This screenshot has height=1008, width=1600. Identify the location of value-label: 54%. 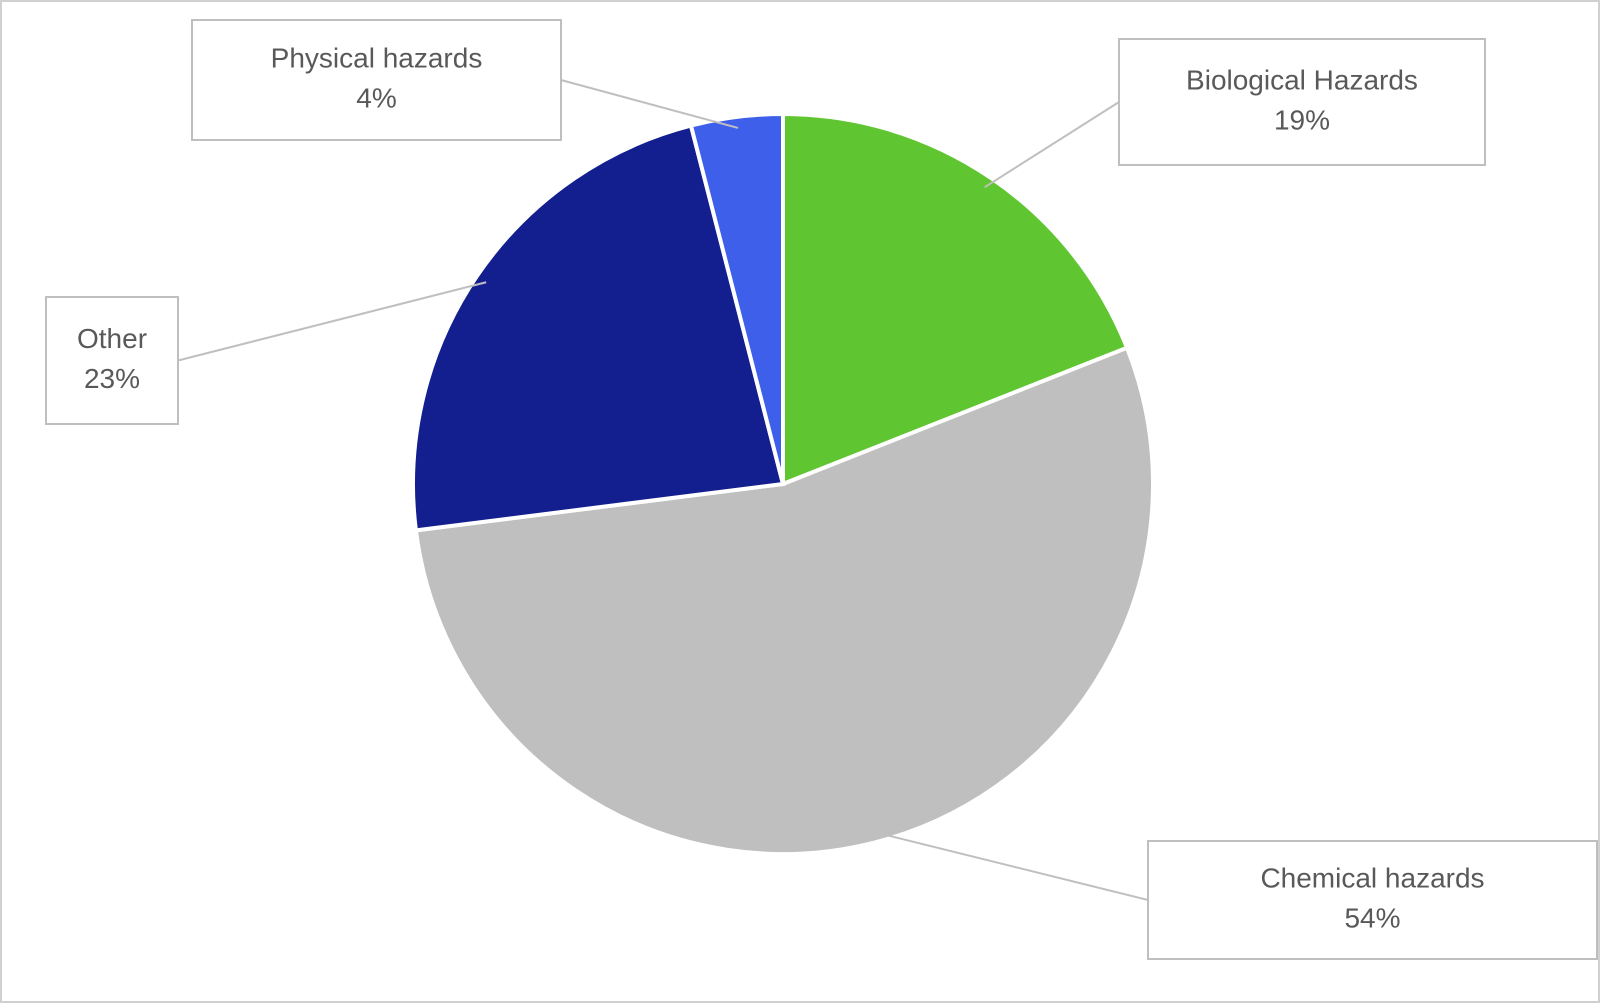
(1372, 917).